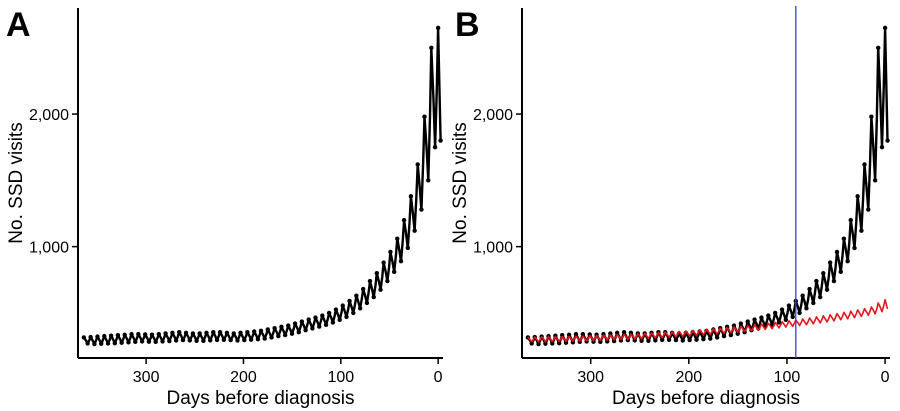 The image size is (900, 411). What do you see at coordinates (787, 377) in the screenshot?
I see `x-tick-label: 100` at bounding box center [787, 377].